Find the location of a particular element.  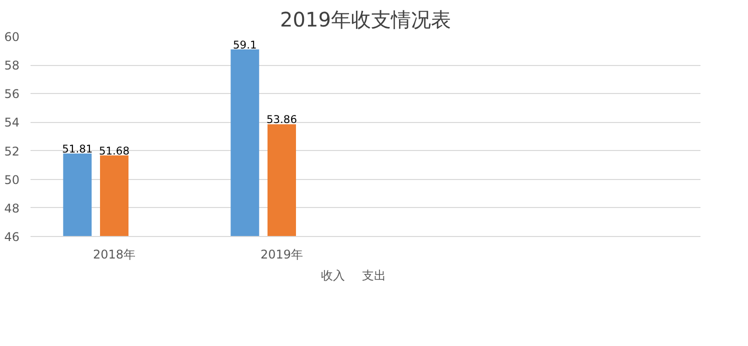

y-tick-label: 58 is located at coordinates (12, 65).